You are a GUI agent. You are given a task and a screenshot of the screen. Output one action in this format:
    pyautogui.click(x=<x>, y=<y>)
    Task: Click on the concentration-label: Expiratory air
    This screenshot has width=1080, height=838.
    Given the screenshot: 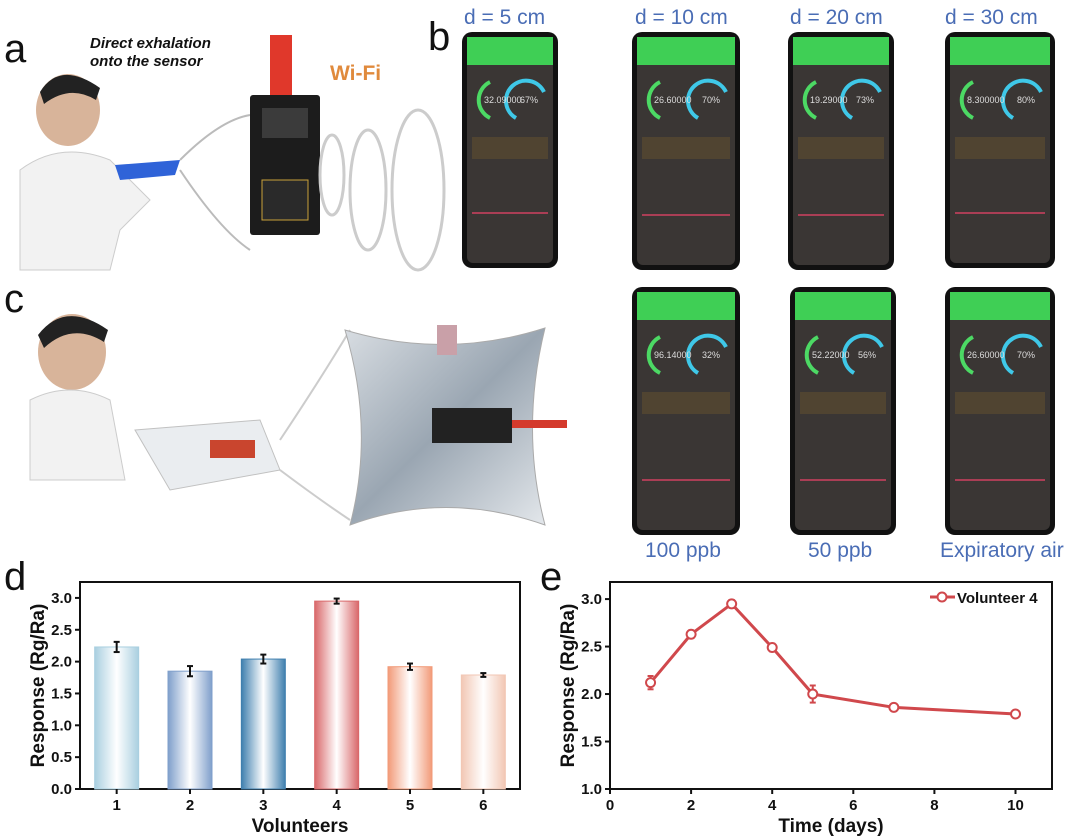 What is the action you would take?
    pyautogui.click(x=1002, y=550)
    